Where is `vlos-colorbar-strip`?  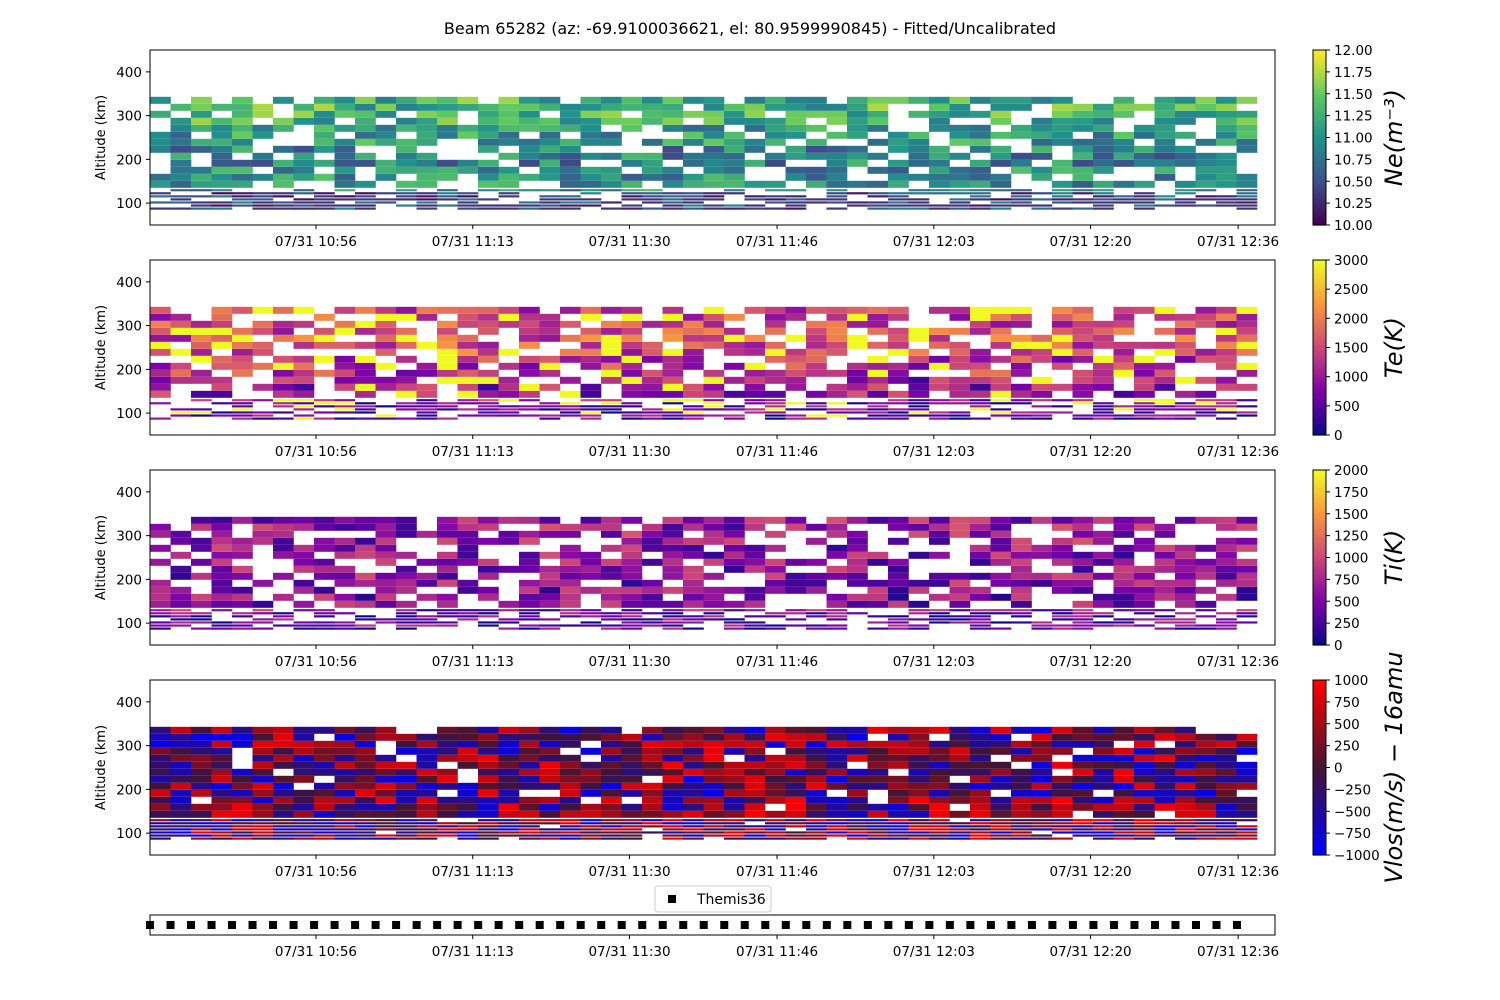 vlos-colorbar-strip is located at coordinates (1319, 854).